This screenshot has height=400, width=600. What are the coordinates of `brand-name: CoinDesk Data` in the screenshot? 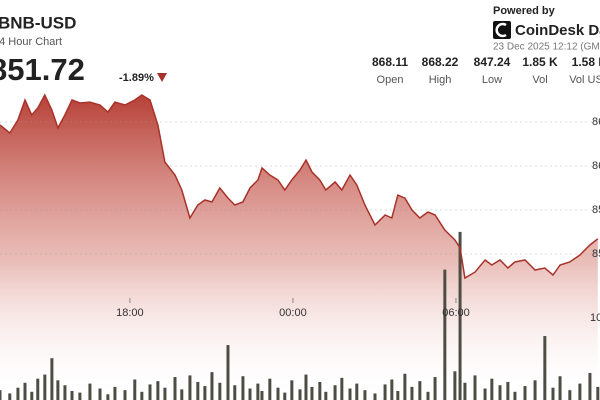 It's located at (557, 30).